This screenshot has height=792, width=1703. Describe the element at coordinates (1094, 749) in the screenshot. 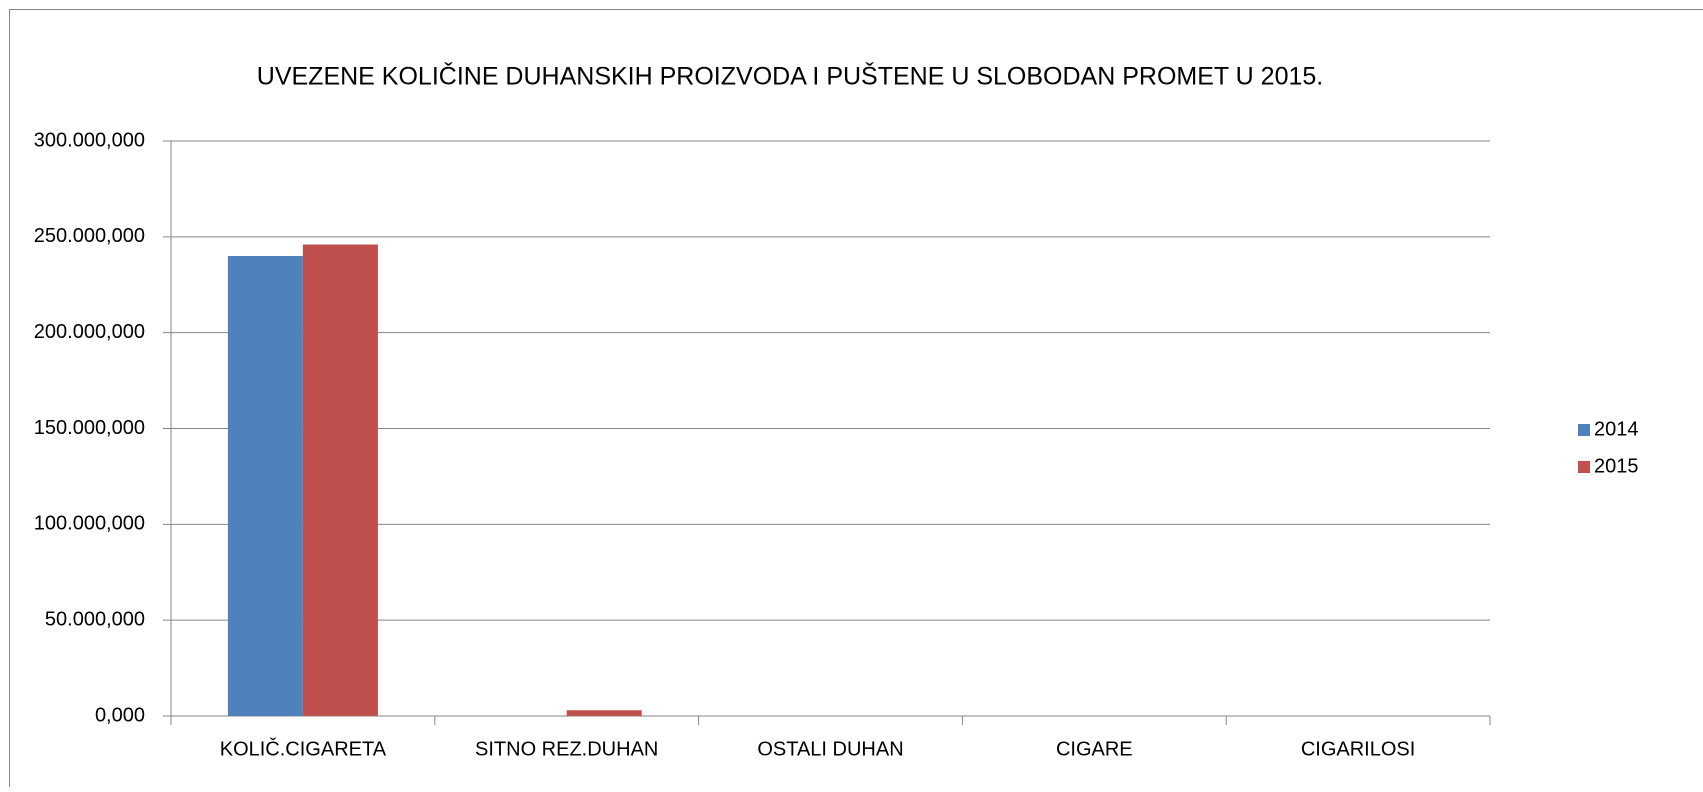

I see `x-tick-label: CIGARE` at that location.